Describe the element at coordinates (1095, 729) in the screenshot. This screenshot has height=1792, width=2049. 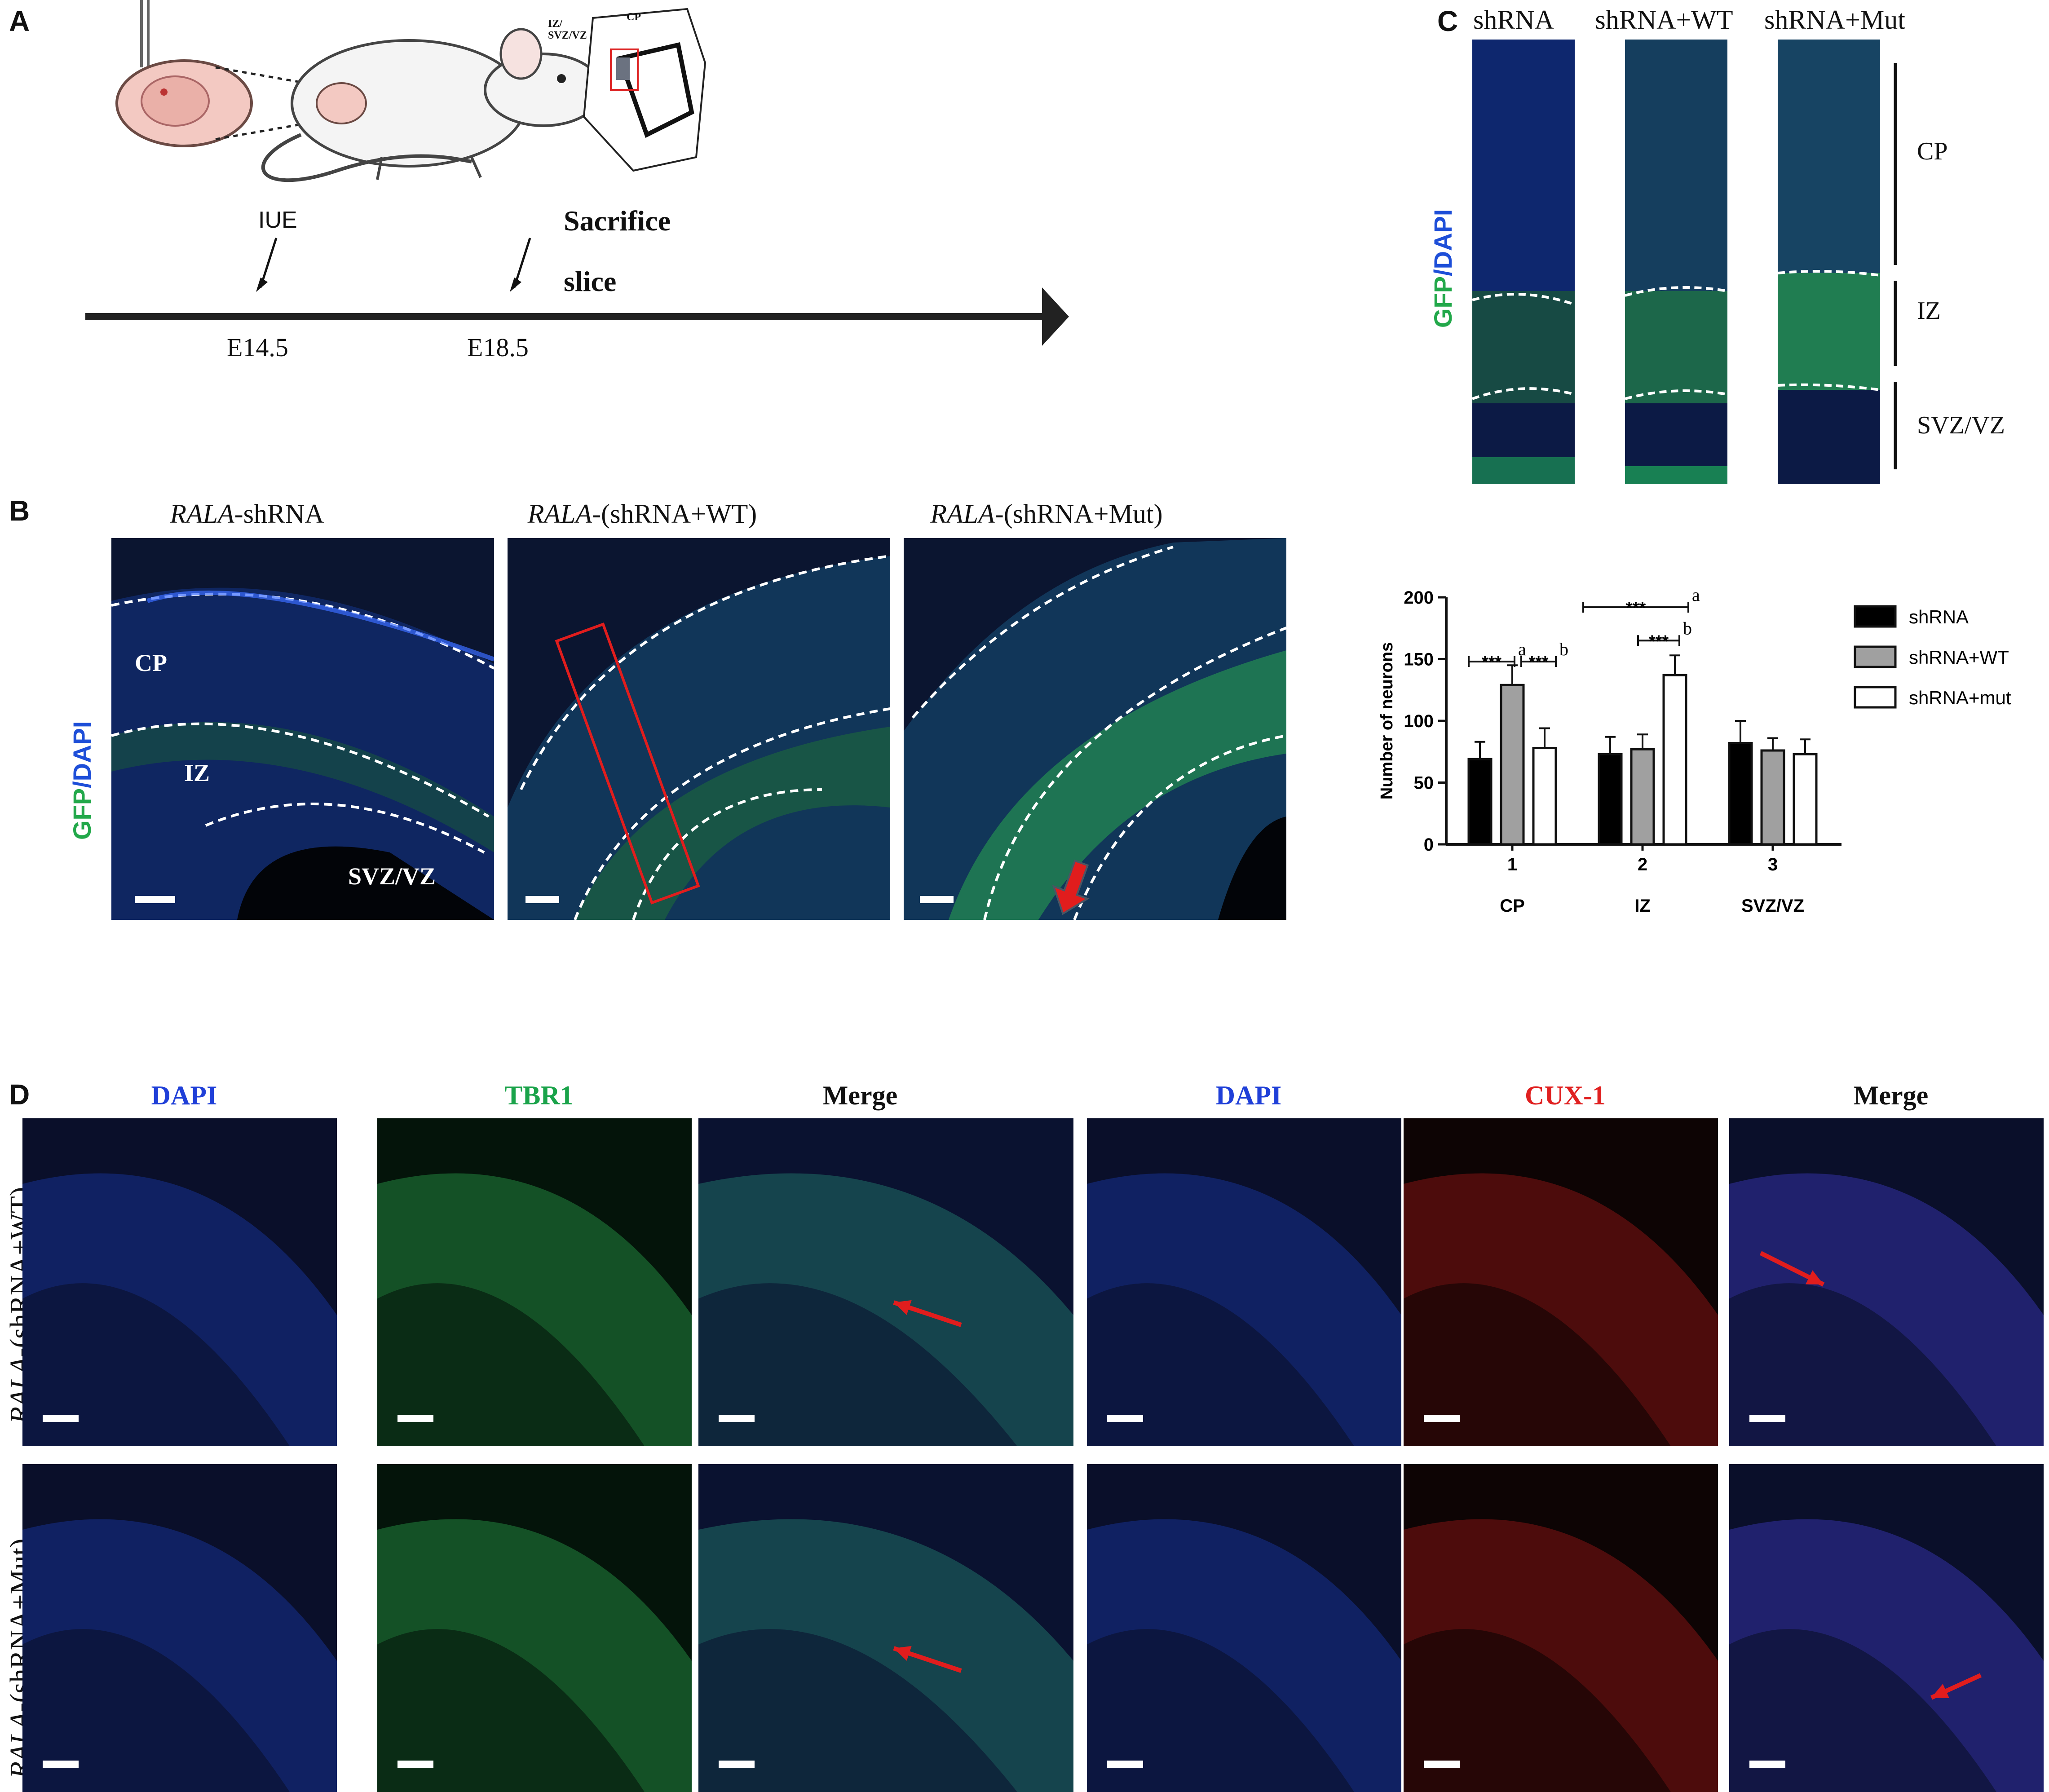
I see `micrograph-b-shrna-mut` at that location.